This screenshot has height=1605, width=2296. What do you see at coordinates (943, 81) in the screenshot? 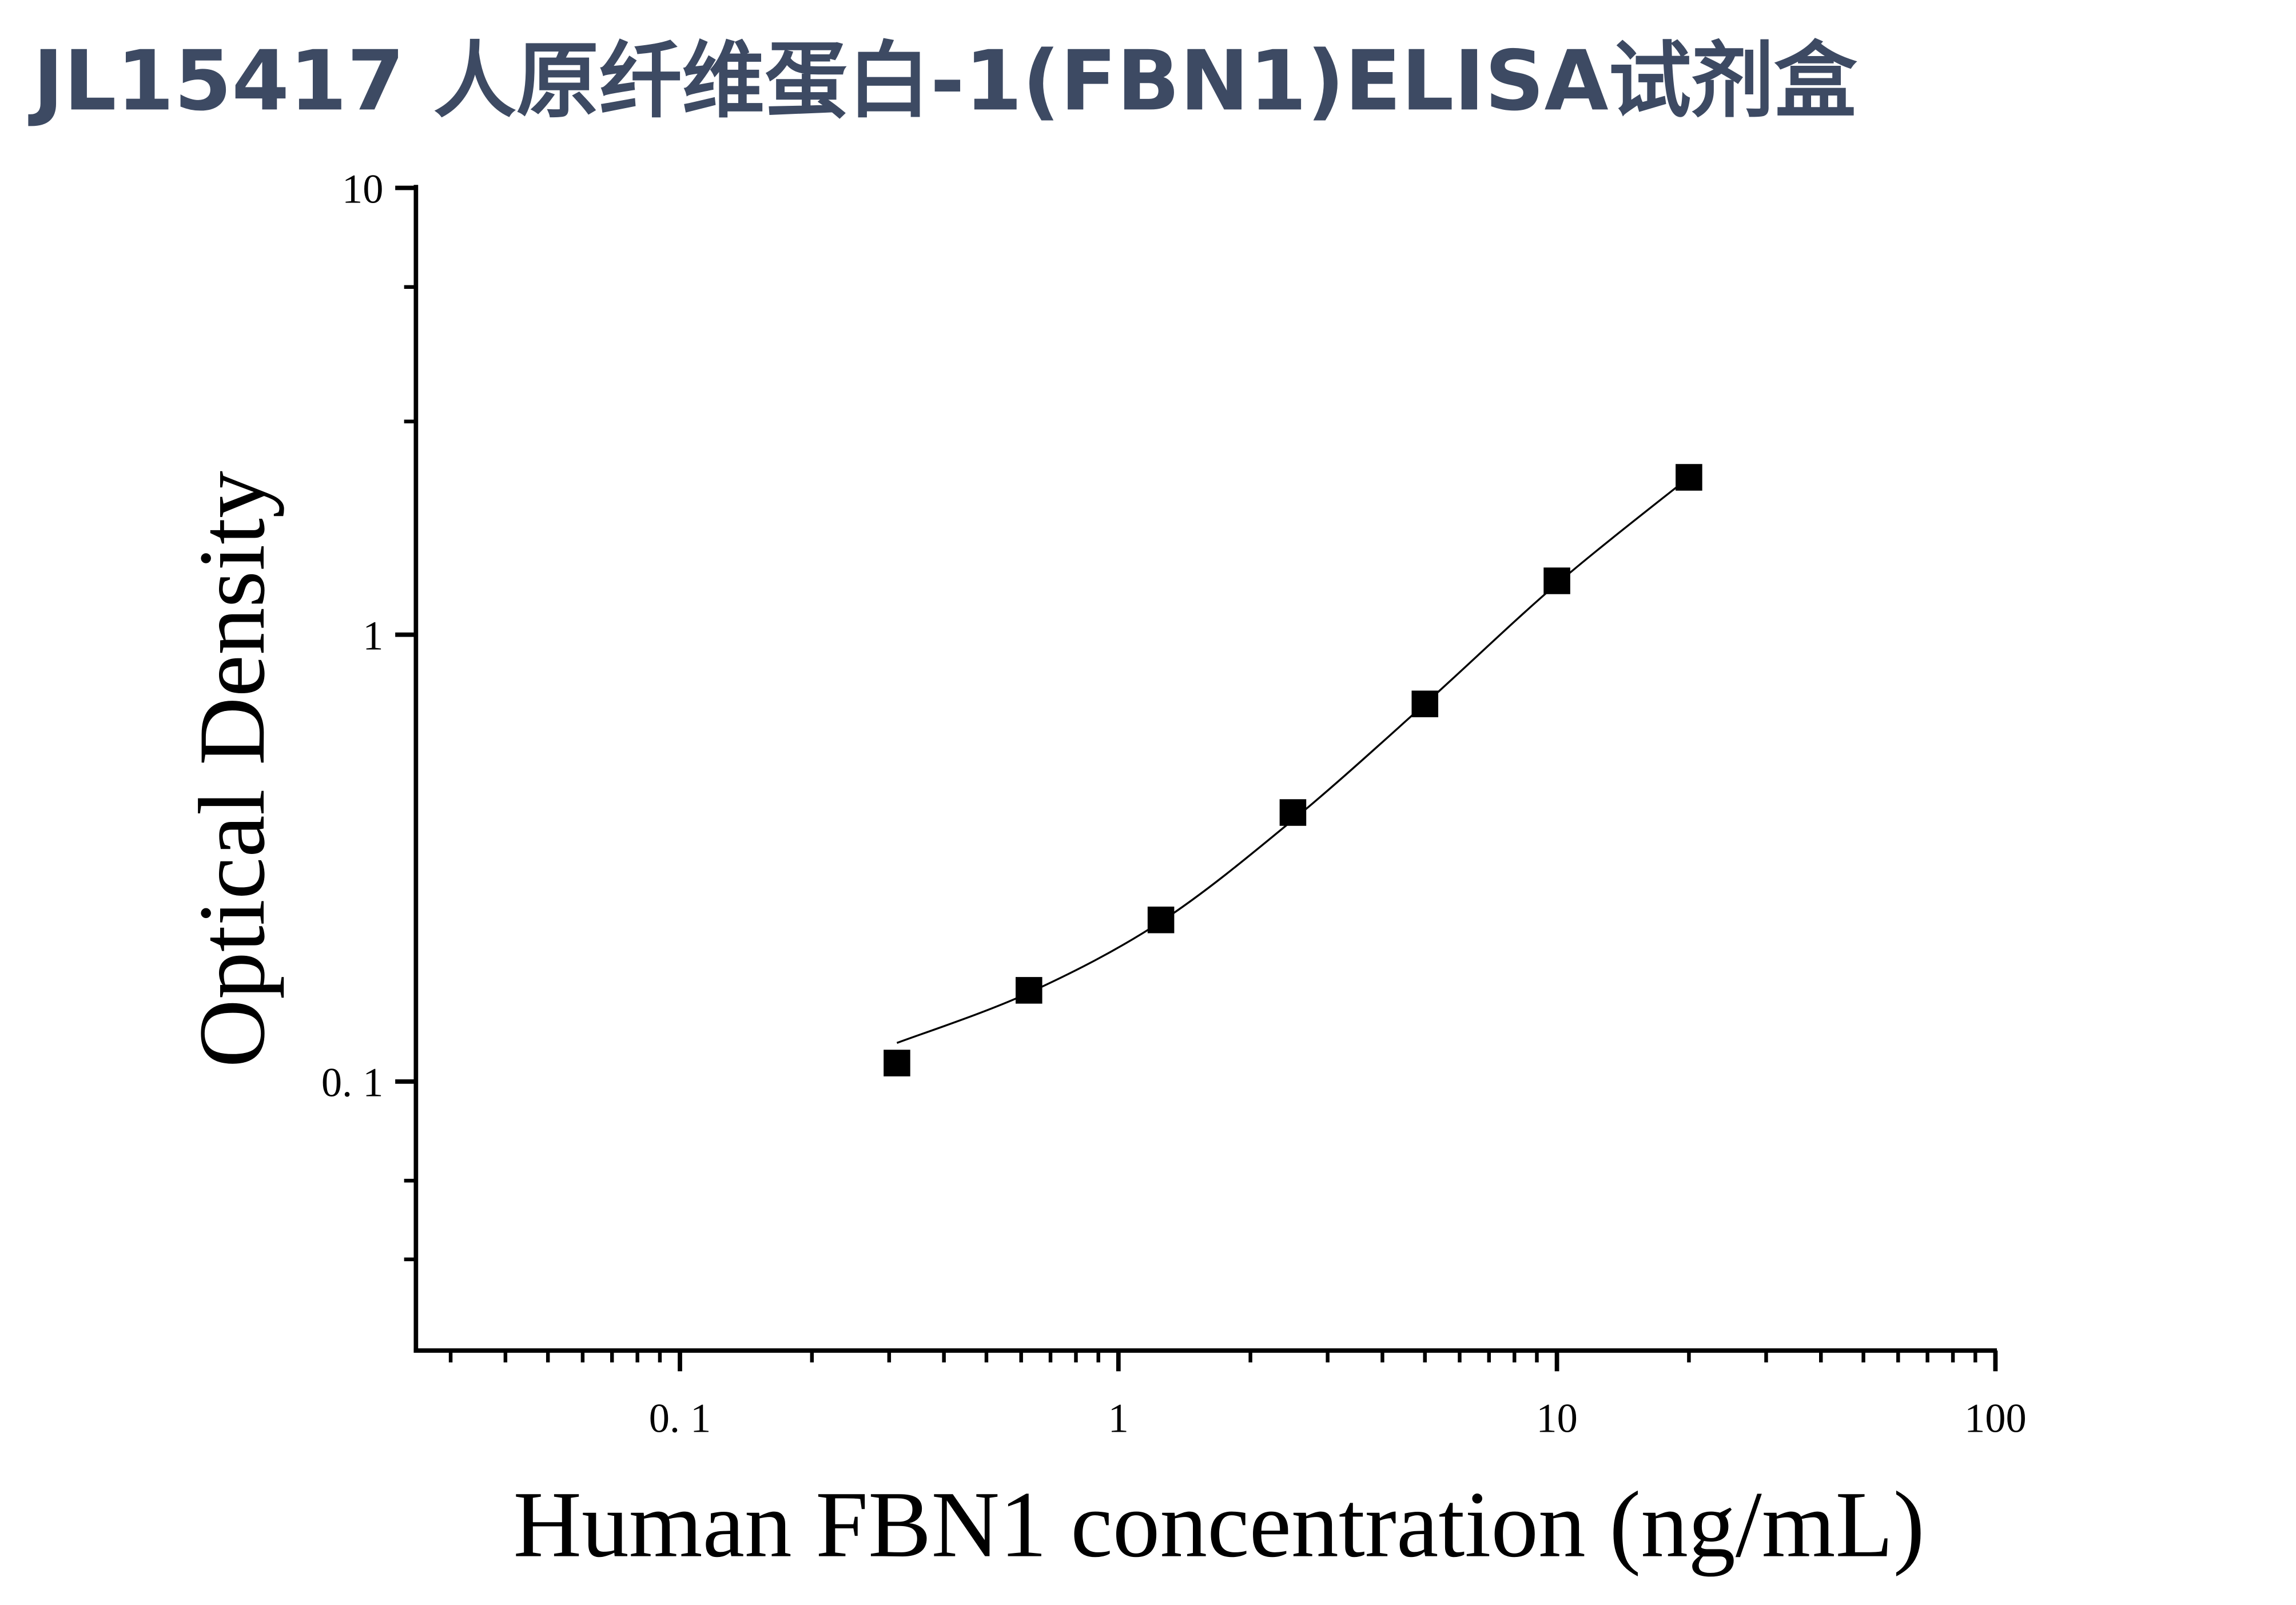
I see `chart-title: JL15417 人原纤维蛋白-1(FBN1)ELISA试剂盒` at bounding box center [943, 81].